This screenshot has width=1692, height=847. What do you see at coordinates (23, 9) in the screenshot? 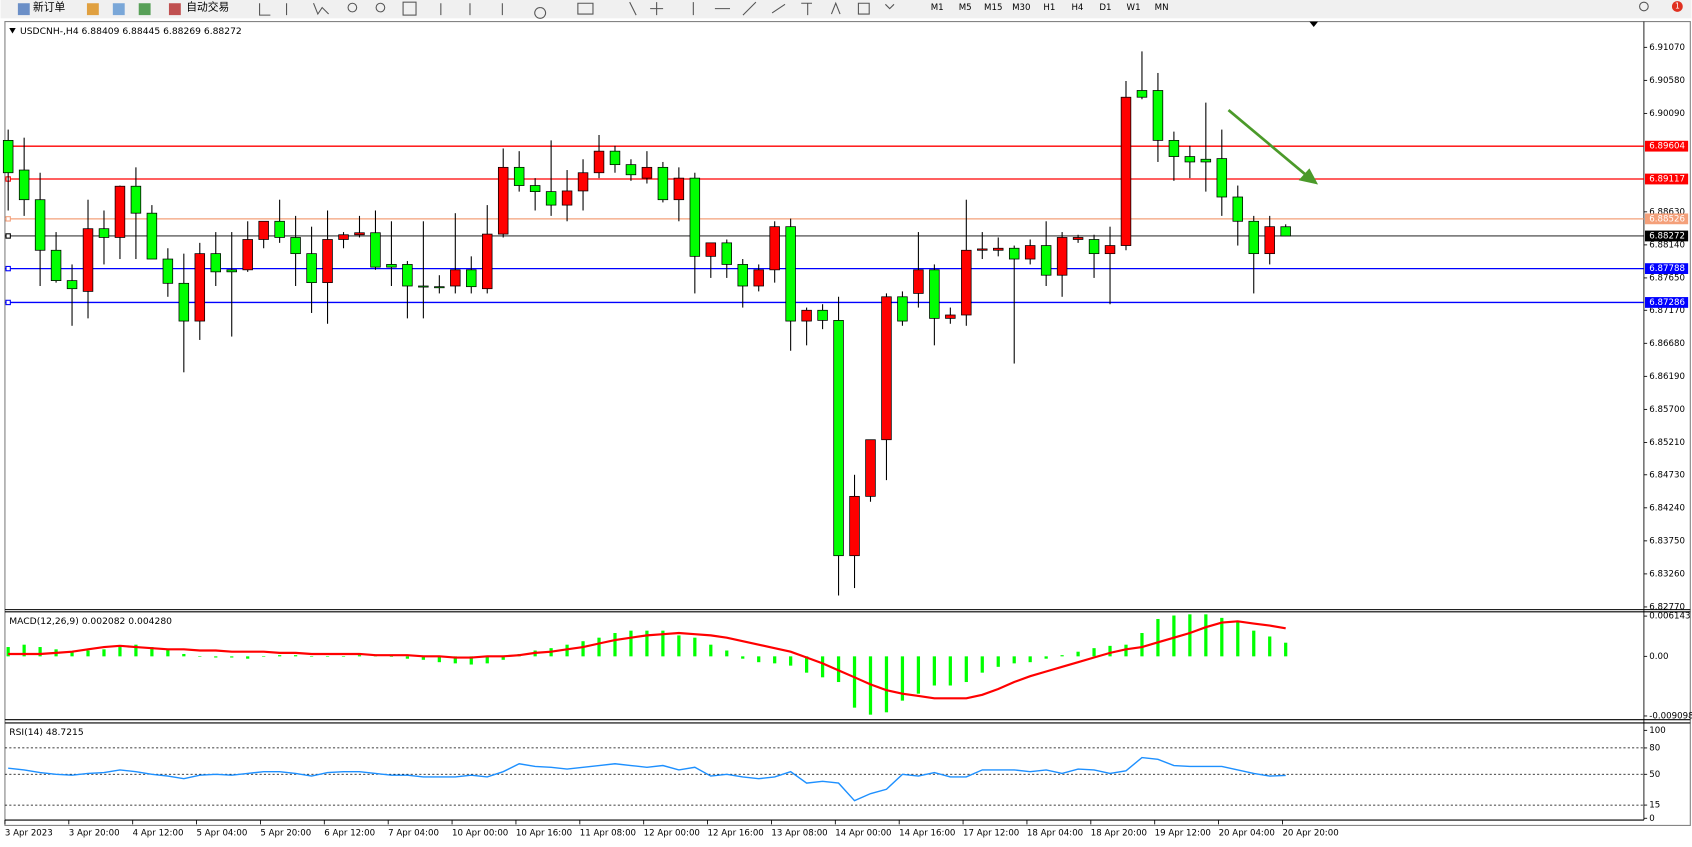
I see `new-order-icon` at bounding box center [23, 9].